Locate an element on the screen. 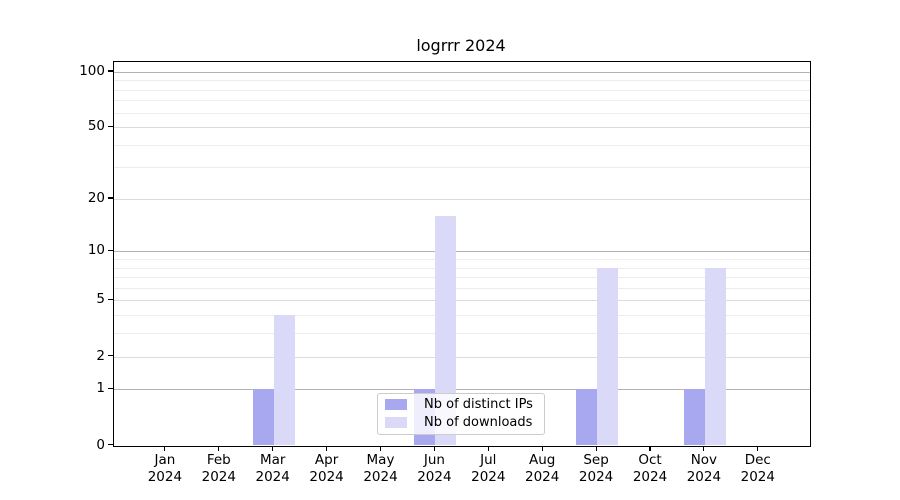 Image resolution: width=900 pixels, height=500 pixels. legend: Nb of distinct IPs Nb of downloads is located at coordinates (461, 413).